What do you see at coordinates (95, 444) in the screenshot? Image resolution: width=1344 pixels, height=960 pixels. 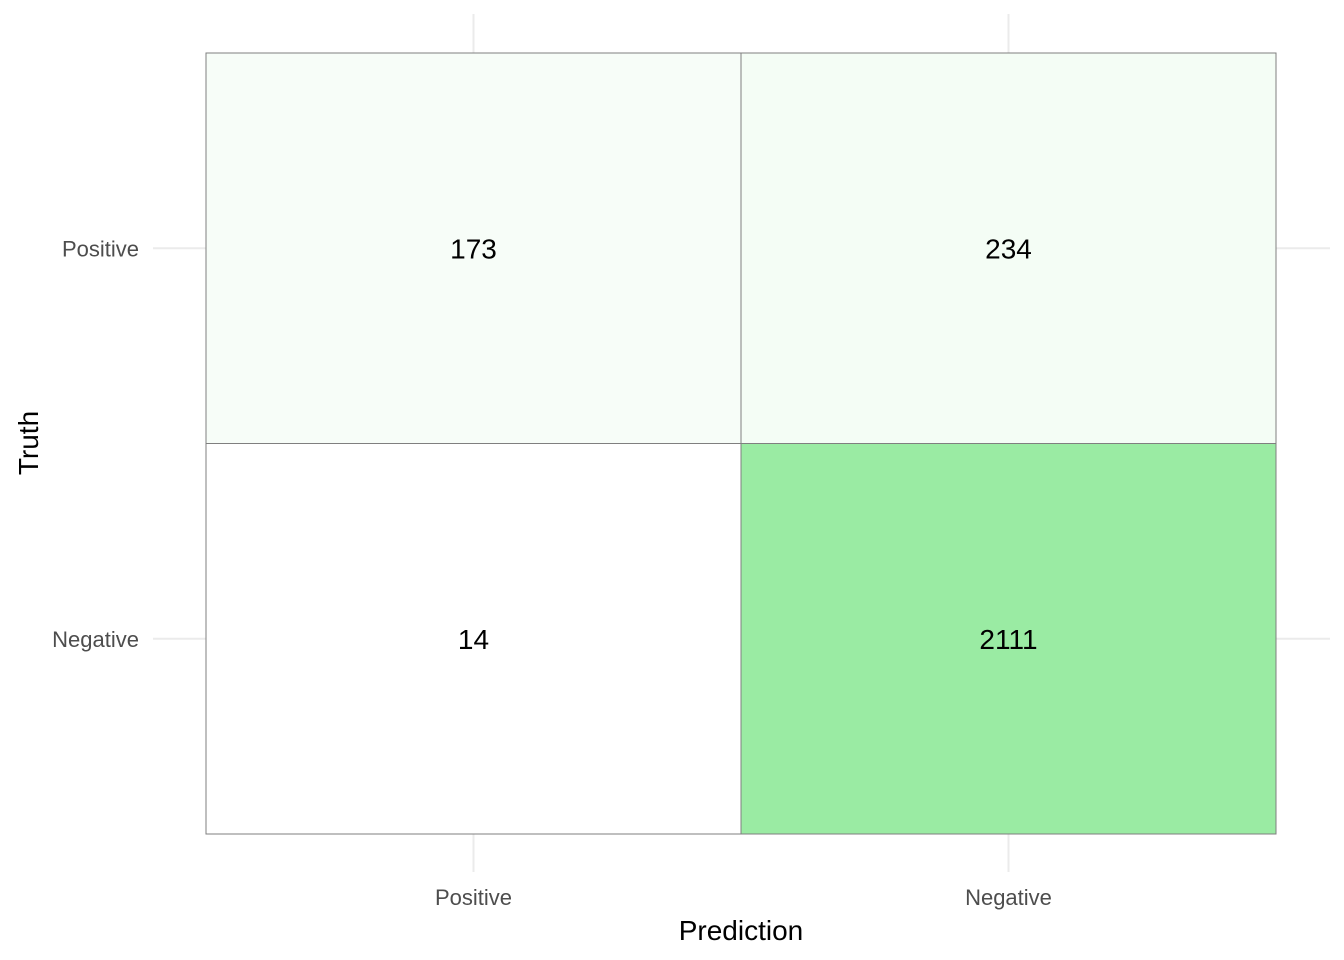 I see `y-axis-ticks: Positive Negative` at bounding box center [95, 444].